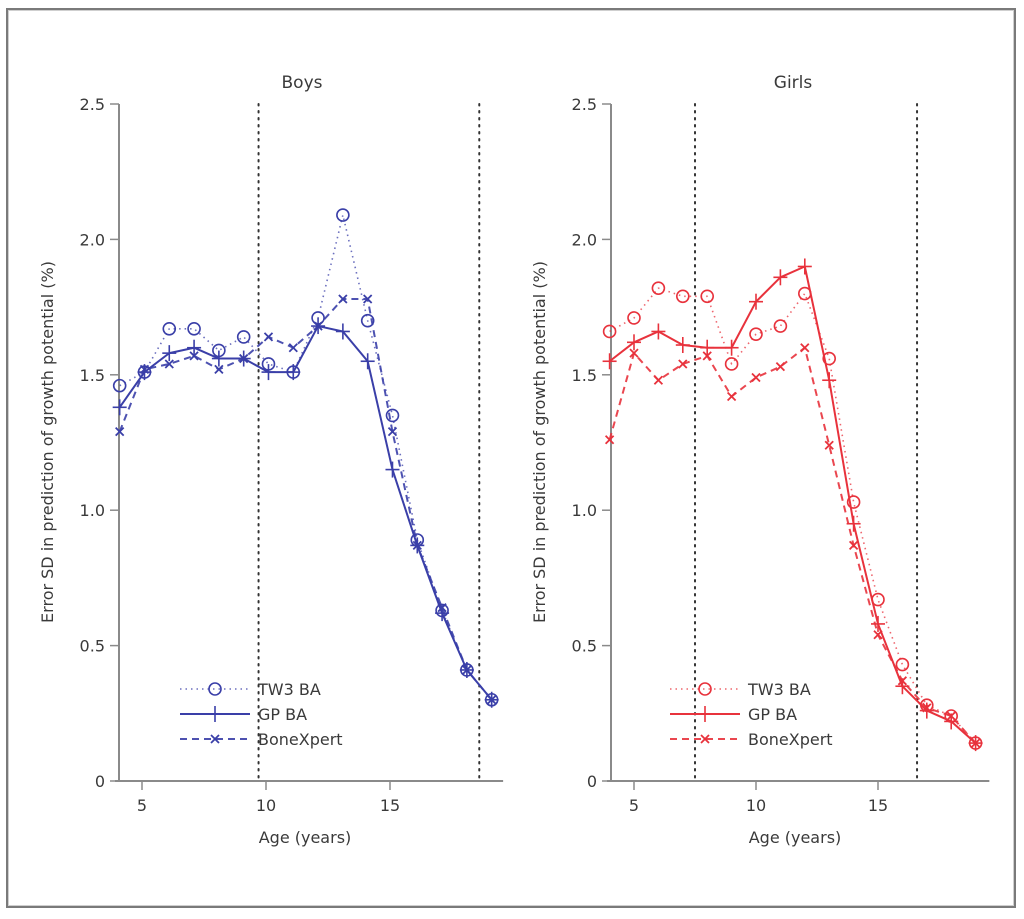  Describe the element at coordinates (305, 513) in the screenshot. I see `boys-series-line` at that location.